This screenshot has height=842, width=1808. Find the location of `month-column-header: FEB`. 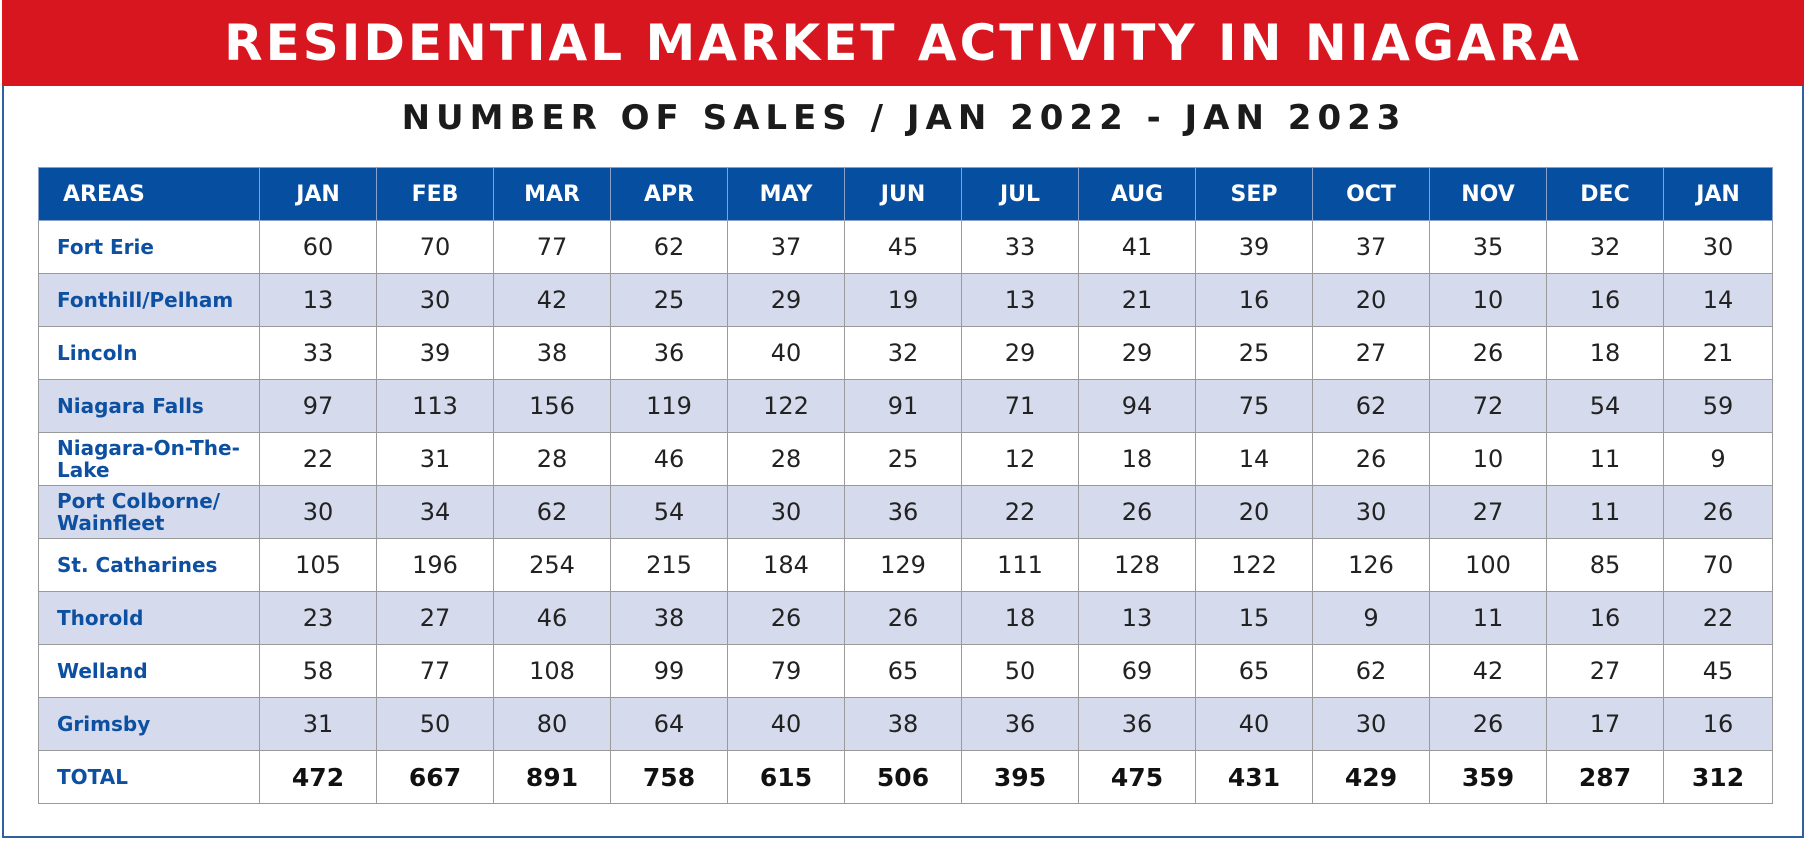

month-column-header: FEB is located at coordinates (435, 194).